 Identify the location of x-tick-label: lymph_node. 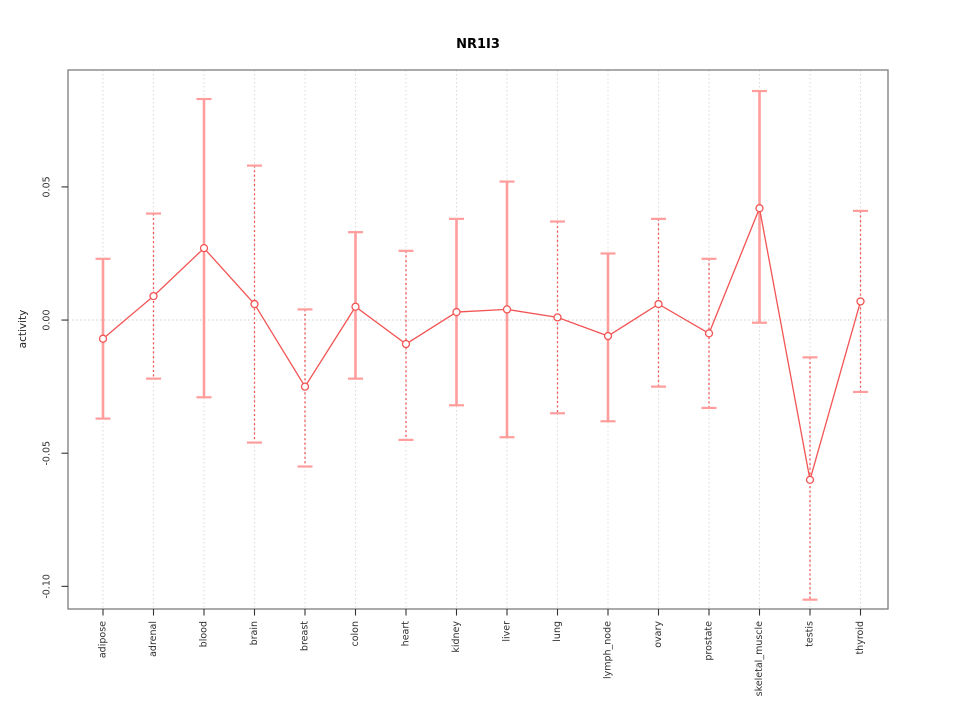
(608, 650).